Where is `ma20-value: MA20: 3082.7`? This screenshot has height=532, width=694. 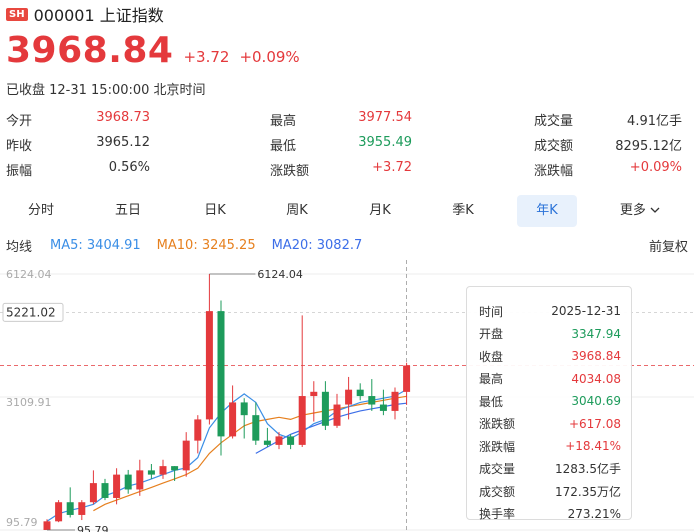
ma20-value: MA20: 3082.7 is located at coordinates (317, 245).